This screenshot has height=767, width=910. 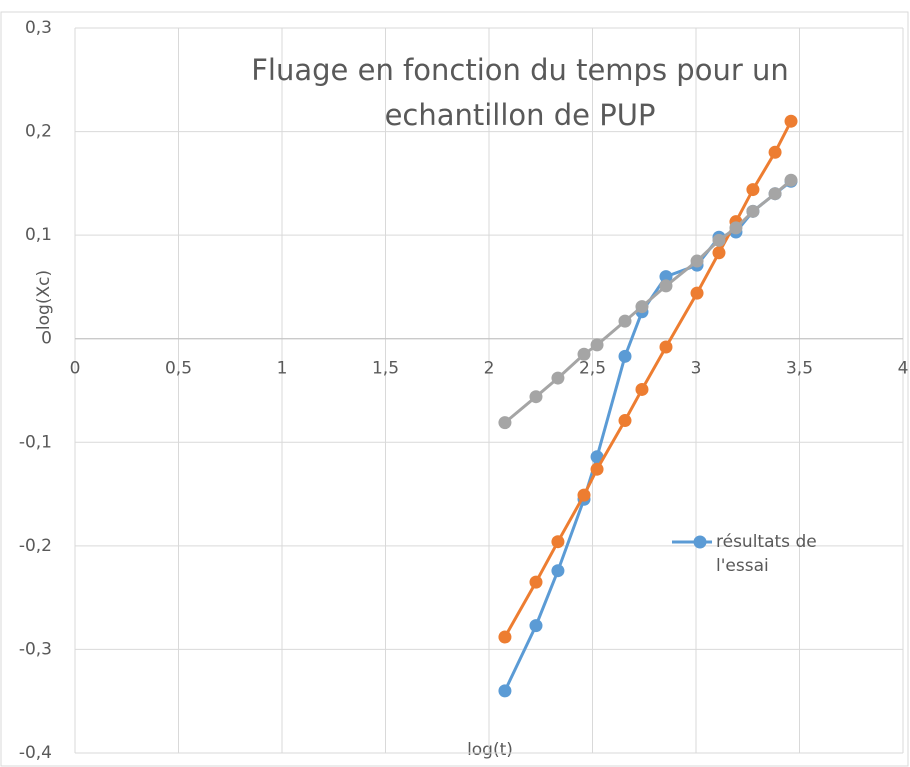 I want to click on x-tick-label: 4, so click(x=903, y=369).